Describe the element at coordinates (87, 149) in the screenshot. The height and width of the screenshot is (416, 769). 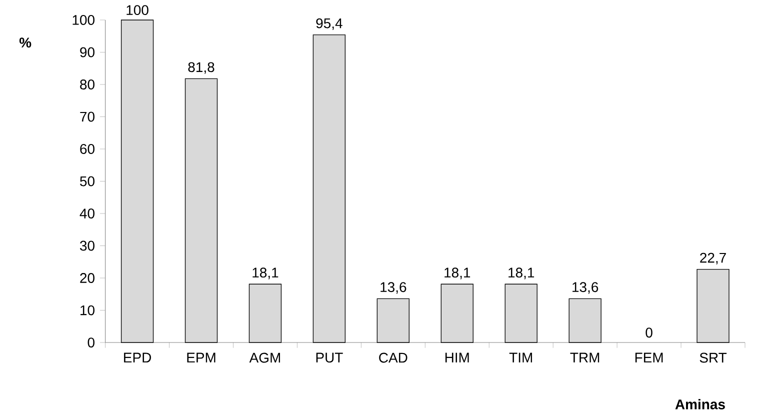
I see `y-tick-label: 60` at that location.